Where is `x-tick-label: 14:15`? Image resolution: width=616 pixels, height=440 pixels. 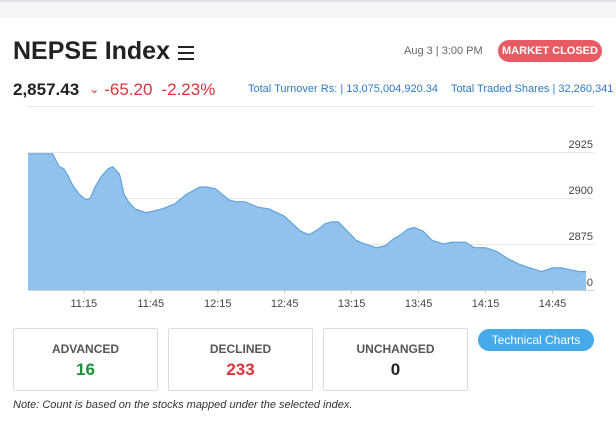
x-tick-label: 14:15 is located at coordinates (486, 304).